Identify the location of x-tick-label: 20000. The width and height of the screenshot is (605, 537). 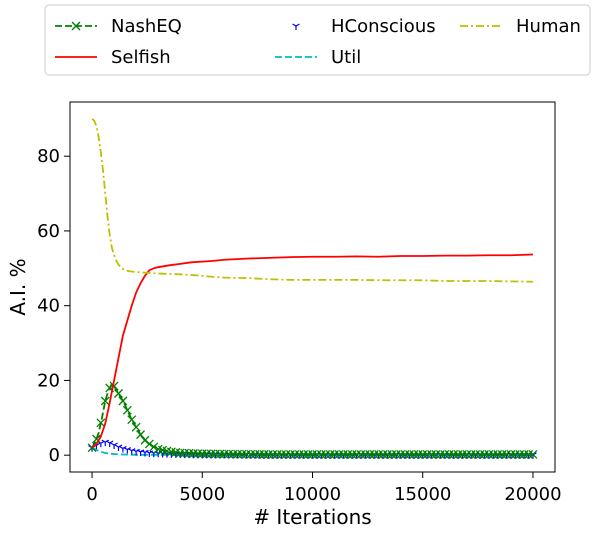
(532, 494).